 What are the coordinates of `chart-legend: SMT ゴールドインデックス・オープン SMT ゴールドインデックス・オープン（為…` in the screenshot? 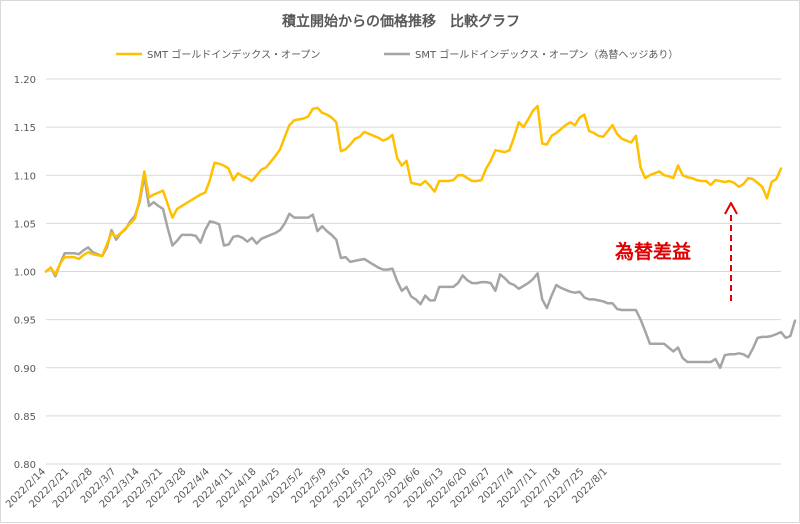 It's located at (397, 54).